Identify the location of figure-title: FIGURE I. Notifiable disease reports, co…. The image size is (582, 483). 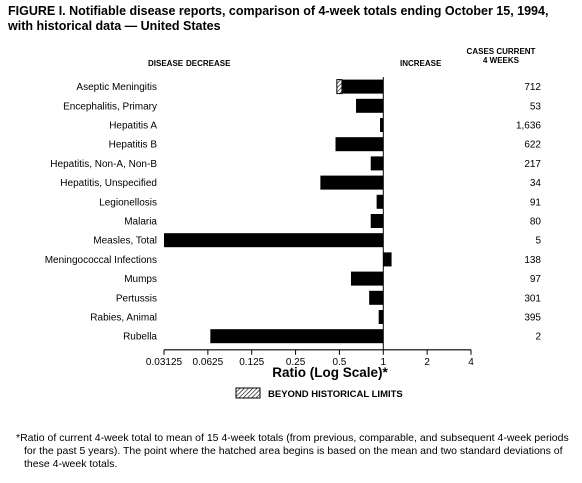
(278, 18).